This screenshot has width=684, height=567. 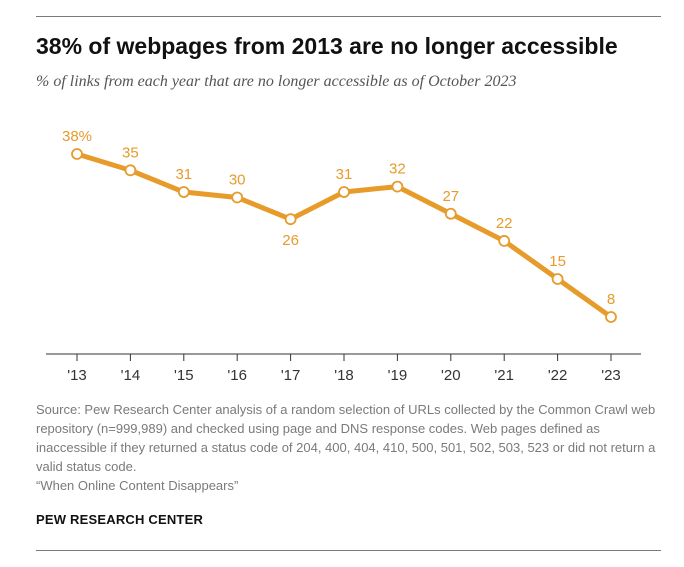 I want to click on x-tick-label: '20, so click(x=451, y=375).